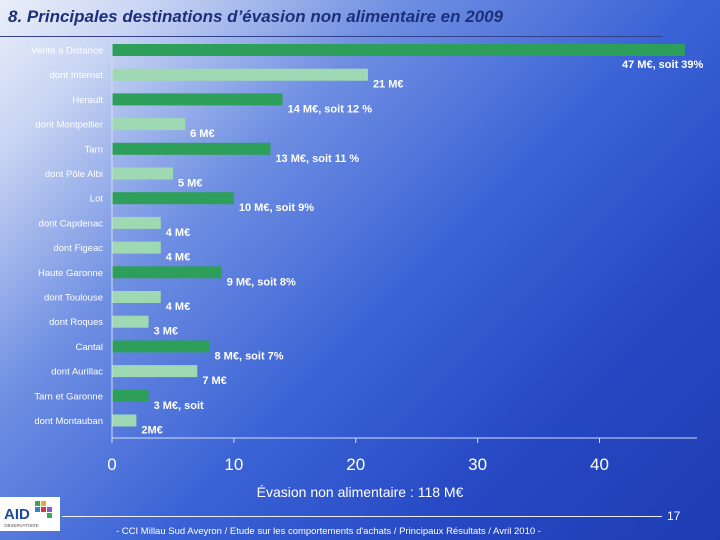 The width and height of the screenshot is (720, 540). I want to click on data-label: 9 M€, soit 8%, so click(261, 282).